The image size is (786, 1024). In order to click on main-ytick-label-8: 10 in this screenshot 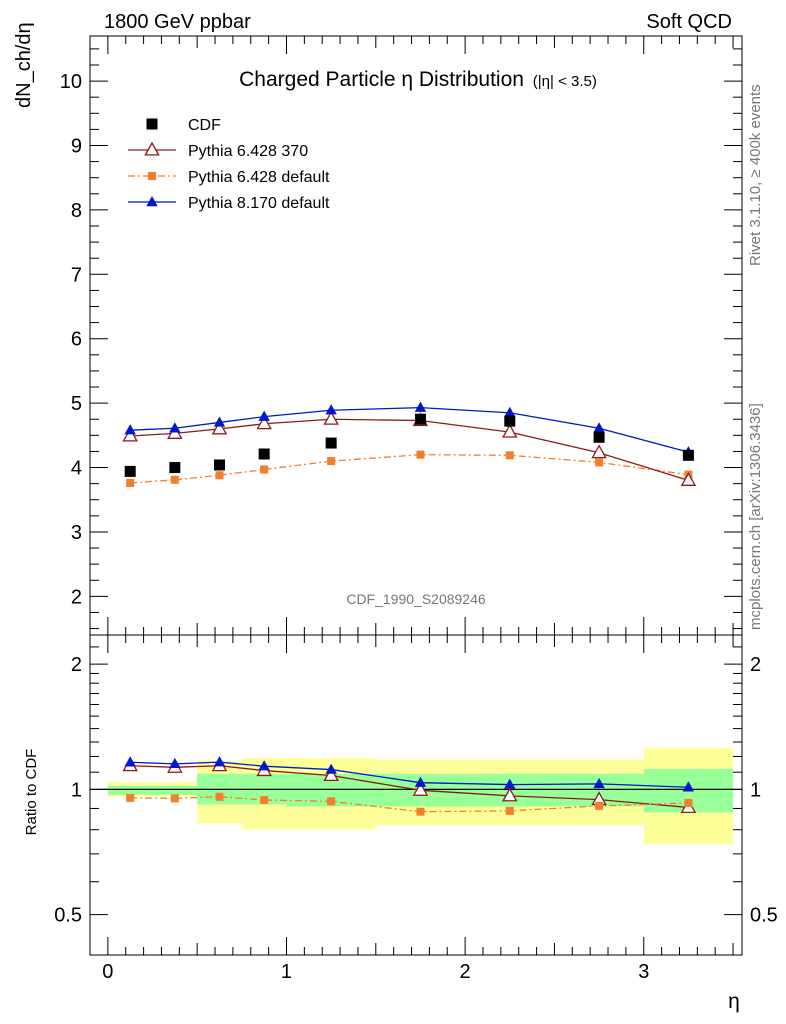, I will do `click(71, 82)`.